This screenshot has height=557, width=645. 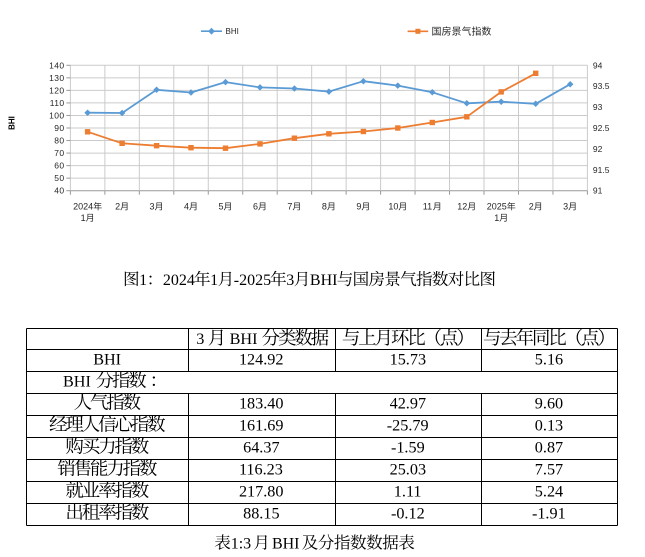 I want to click on svg-text: 0.13, so click(x=549, y=426).